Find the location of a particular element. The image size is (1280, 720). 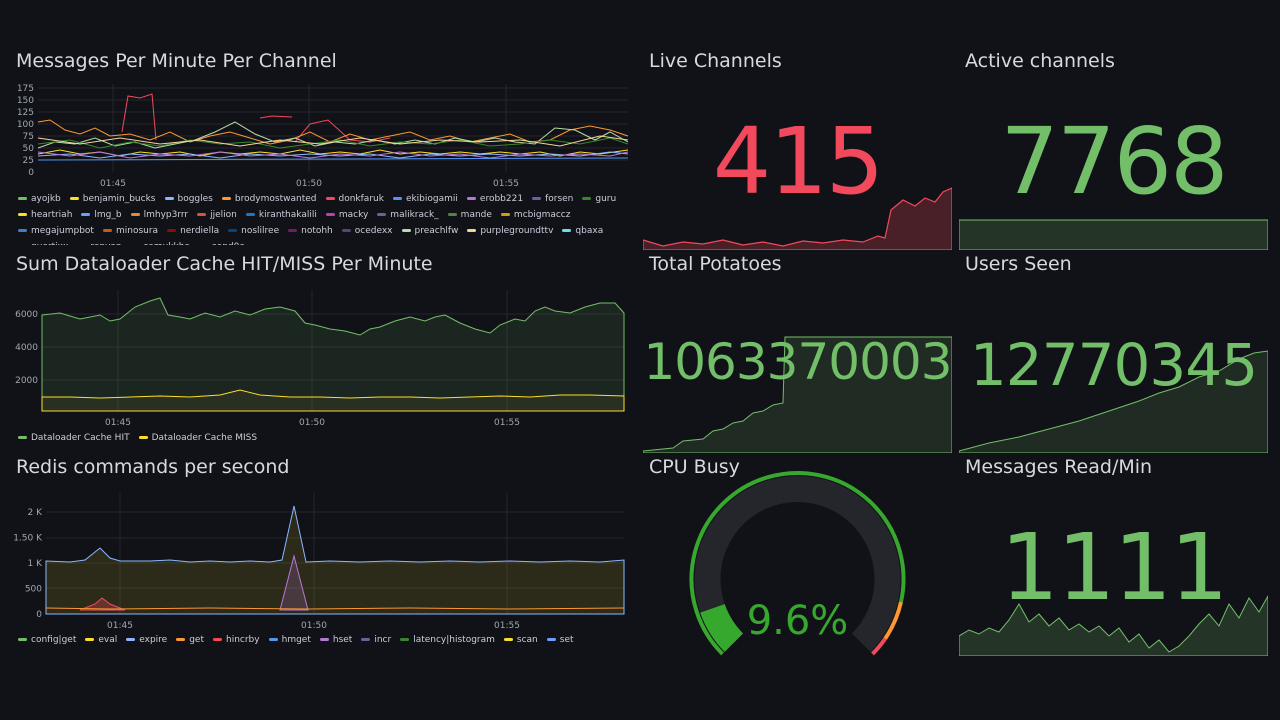

legend-item: nerdiella is located at coordinates (193, 231).